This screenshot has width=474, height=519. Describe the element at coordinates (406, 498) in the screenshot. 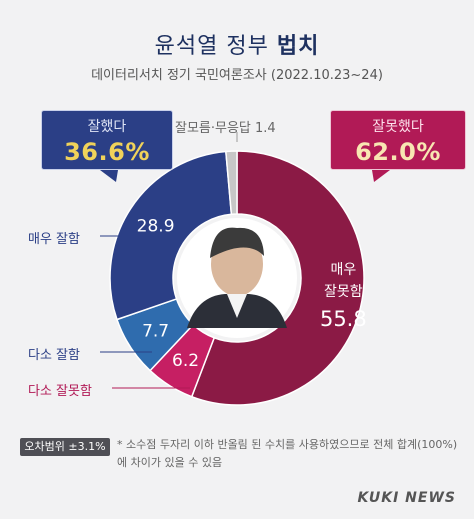

I see `brand-logo: KUKI NEWS` at that location.